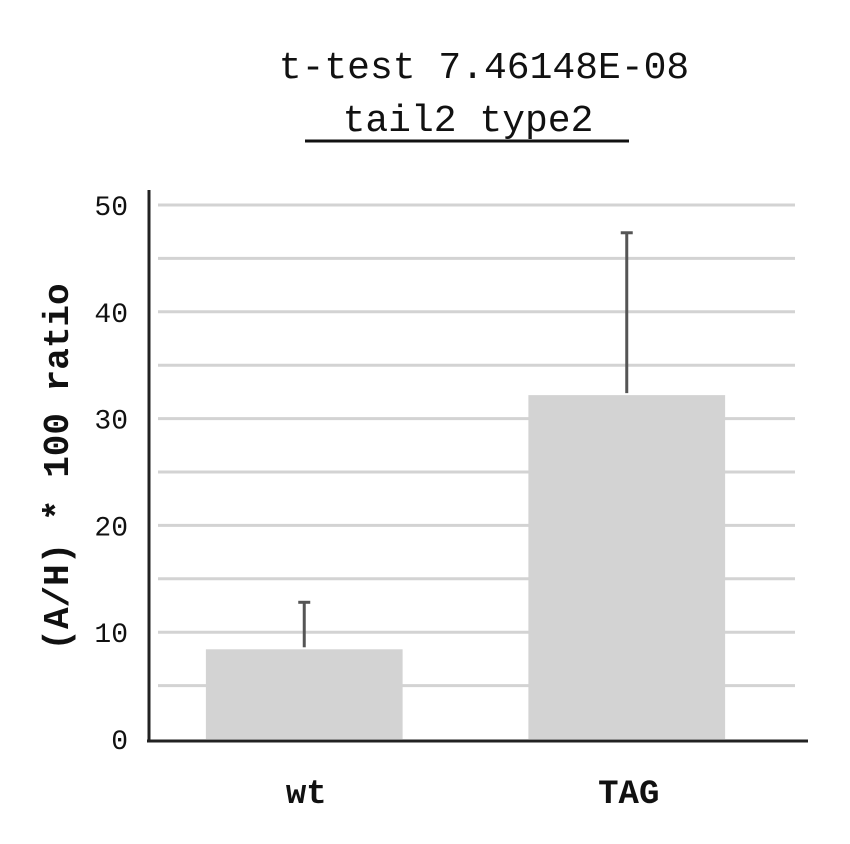  I want to click on chart-title-line2: tail2 type2, so click(468, 121).